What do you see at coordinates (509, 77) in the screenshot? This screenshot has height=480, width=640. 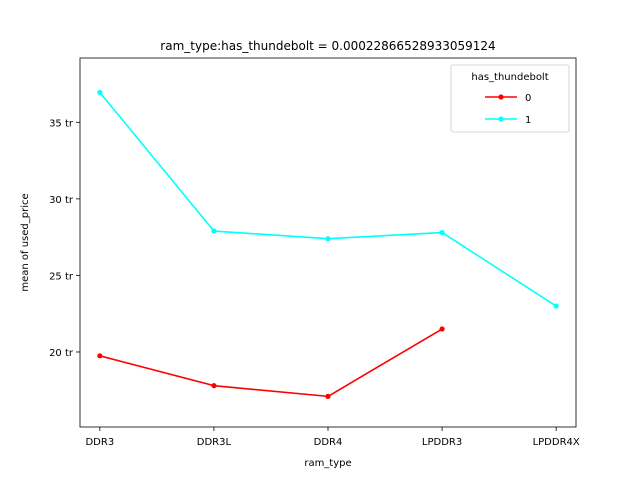 I see `legend-title: has_thundebolt` at bounding box center [509, 77].